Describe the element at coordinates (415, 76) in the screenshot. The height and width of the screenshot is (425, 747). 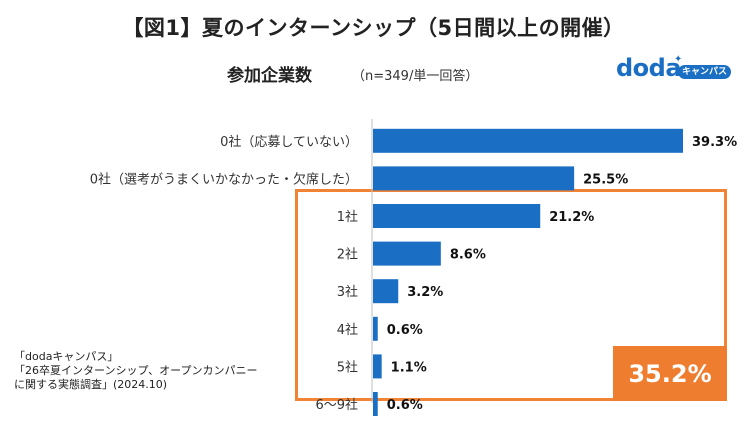
I see `sample-note: （n=349/単一回答）` at that location.